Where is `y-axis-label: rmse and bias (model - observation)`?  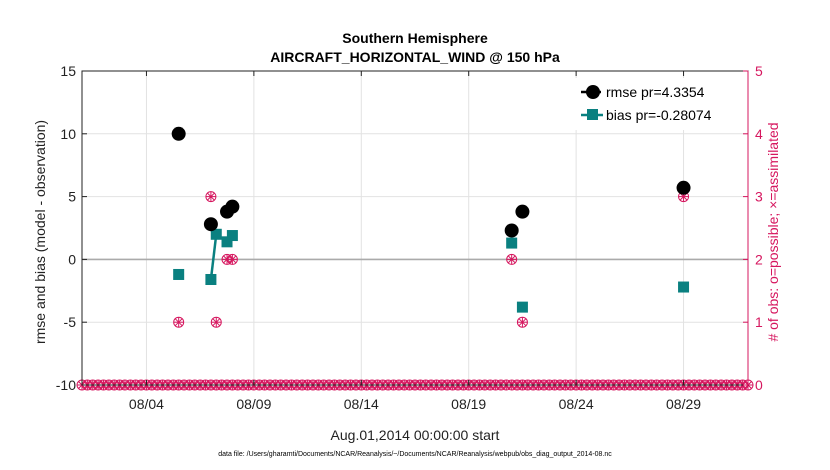
y-axis-label: rmse and bias (model - observation) is located at coordinates (40, 232).